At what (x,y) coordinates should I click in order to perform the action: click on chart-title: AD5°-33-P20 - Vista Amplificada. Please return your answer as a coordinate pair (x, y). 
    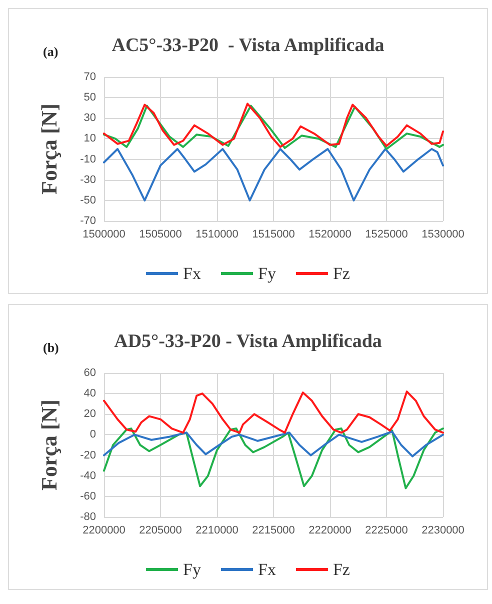
    Looking at the image, I should click on (248, 341).